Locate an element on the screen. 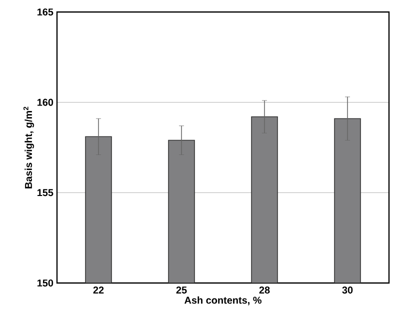  y-tick-label: 150 is located at coordinates (45, 283).